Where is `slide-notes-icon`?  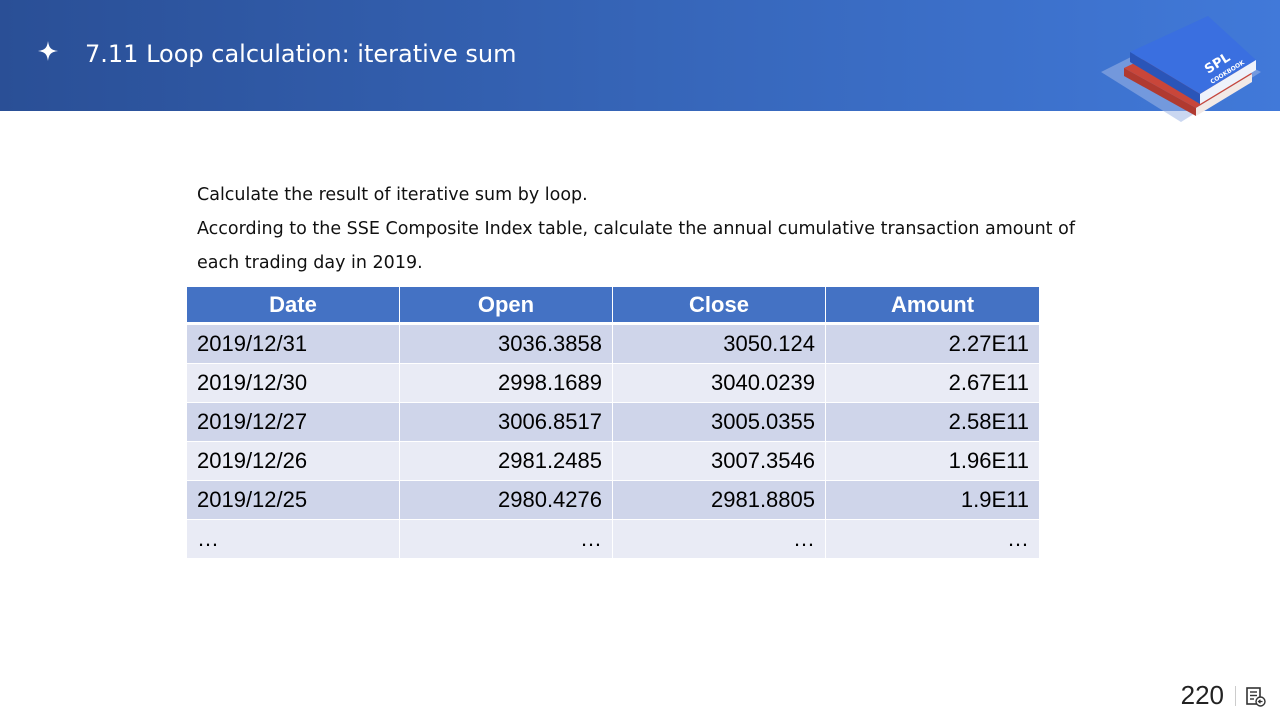 slide-notes-icon is located at coordinates (1256, 697).